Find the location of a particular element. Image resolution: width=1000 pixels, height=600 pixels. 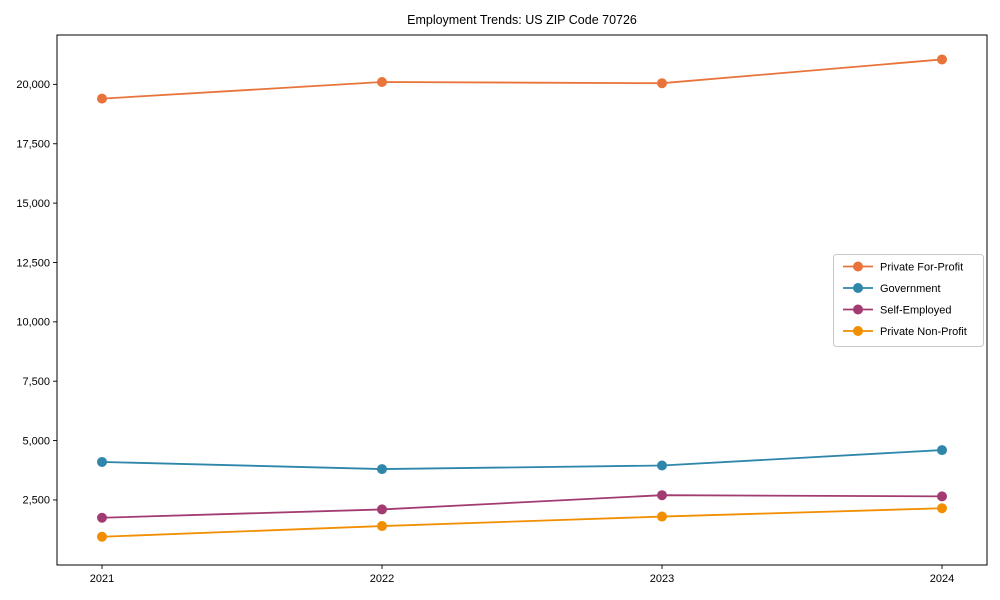

data-point-private-non-profit-2024 is located at coordinates (942, 508).